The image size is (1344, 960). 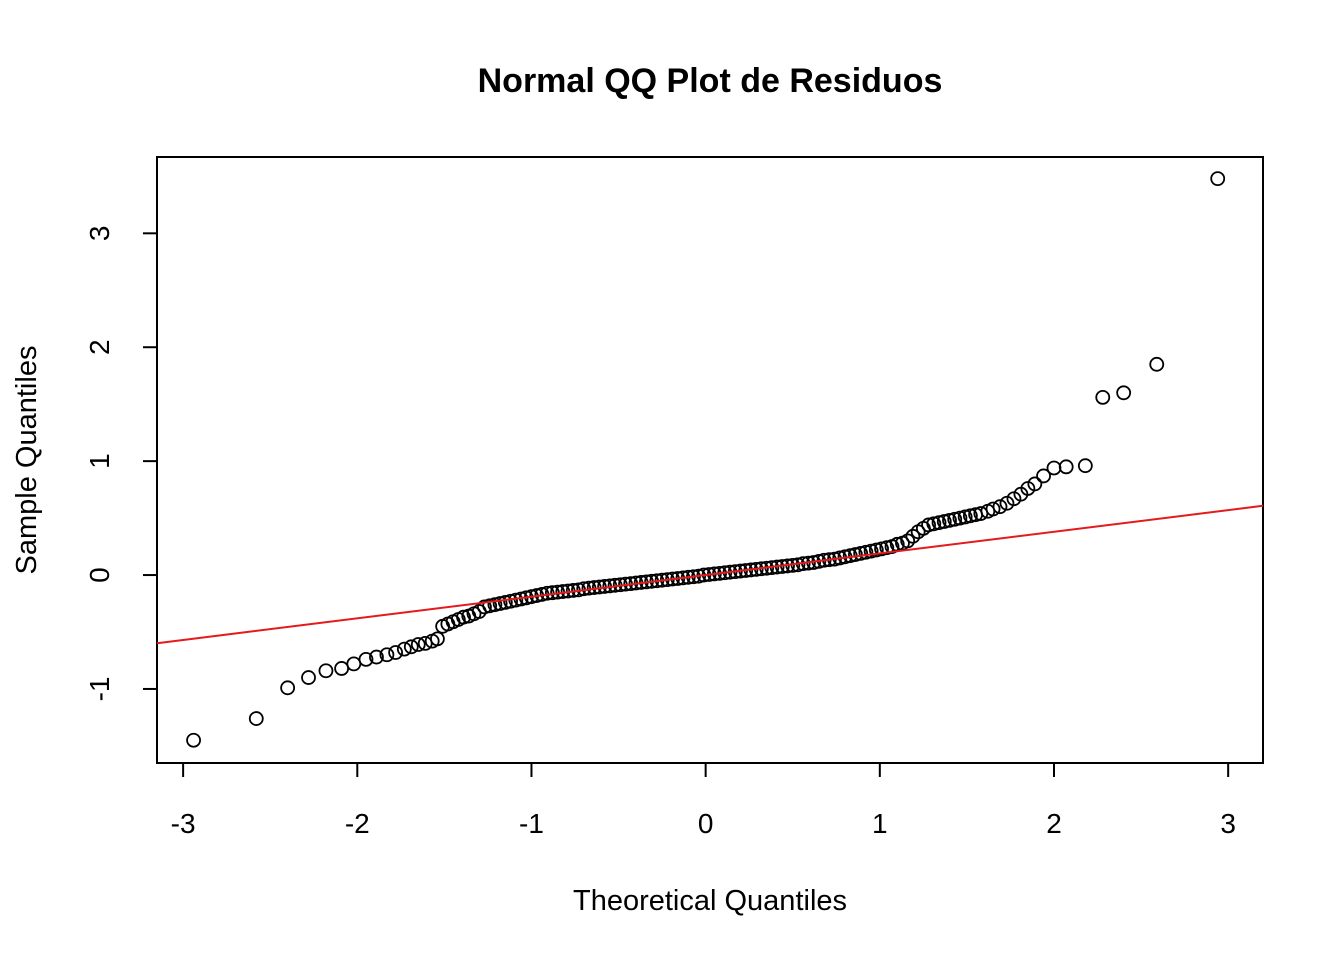 What do you see at coordinates (99, 234) in the screenshot?
I see `y-tick-label: 3` at bounding box center [99, 234].